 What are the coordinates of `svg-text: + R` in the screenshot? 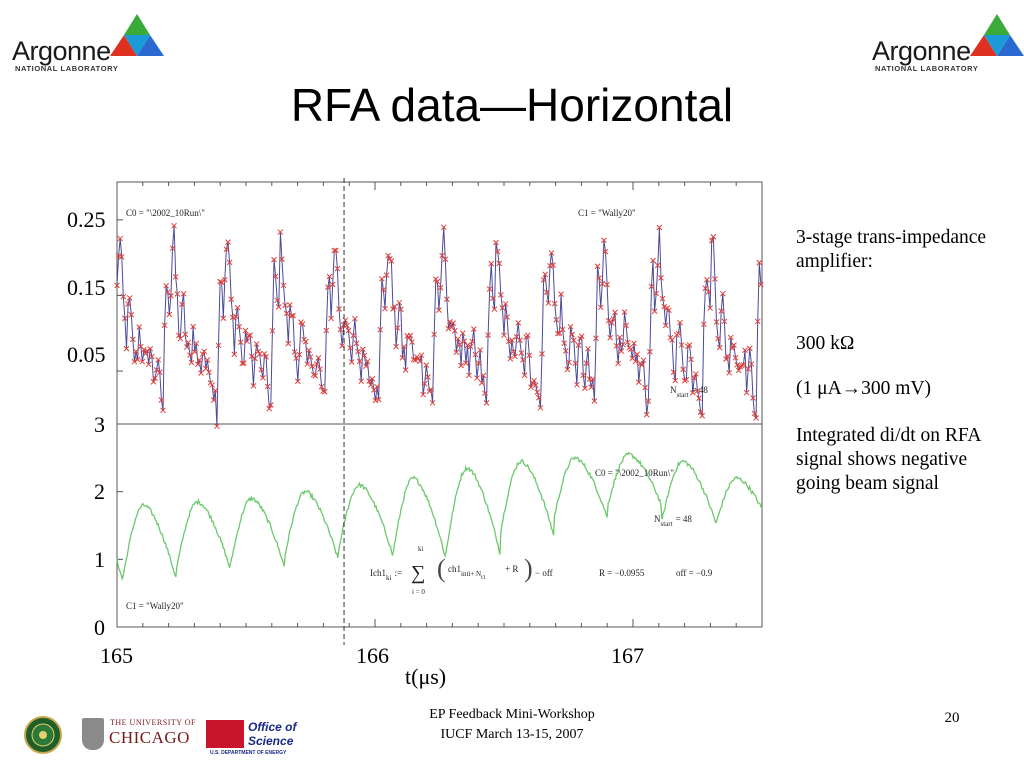 It's located at (511, 569).